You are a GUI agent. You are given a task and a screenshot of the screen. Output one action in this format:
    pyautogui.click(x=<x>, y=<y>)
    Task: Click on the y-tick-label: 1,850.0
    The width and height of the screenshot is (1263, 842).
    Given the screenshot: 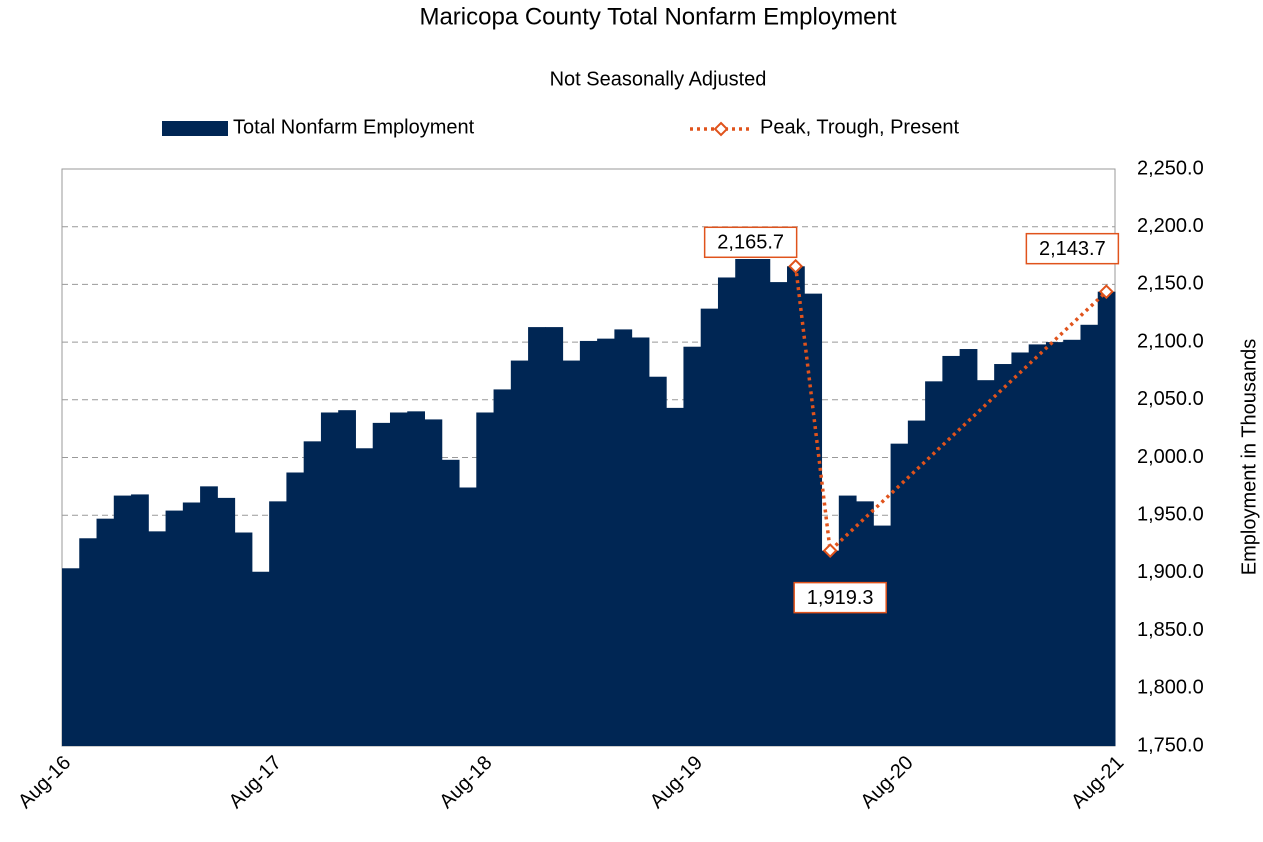 What is the action you would take?
    pyautogui.click(x=1170, y=630)
    